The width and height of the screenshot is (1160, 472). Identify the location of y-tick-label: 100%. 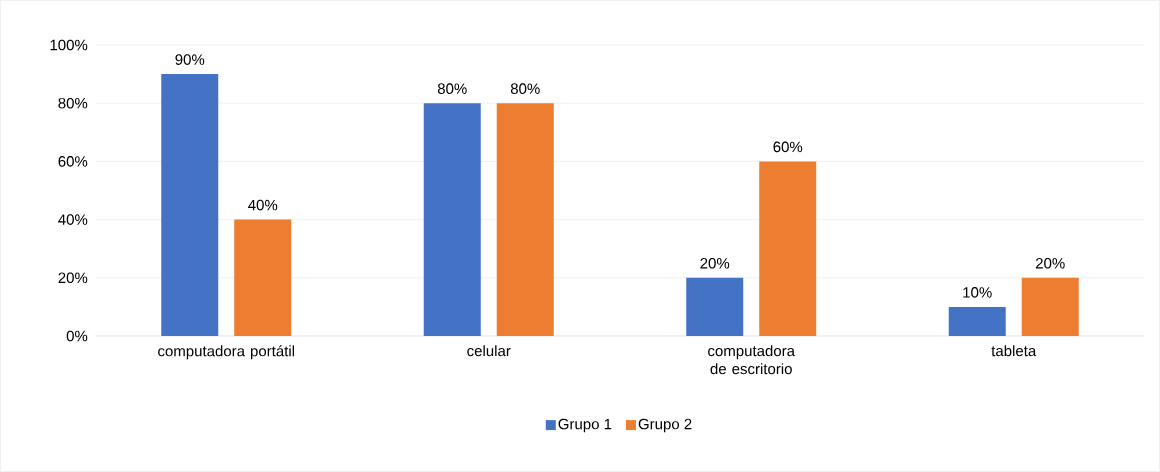
(69, 45).